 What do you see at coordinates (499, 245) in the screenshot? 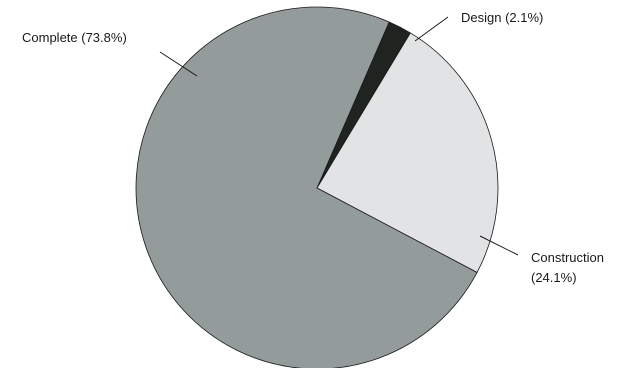
I see `leader-line-construction` at bounding box center [499, 245].